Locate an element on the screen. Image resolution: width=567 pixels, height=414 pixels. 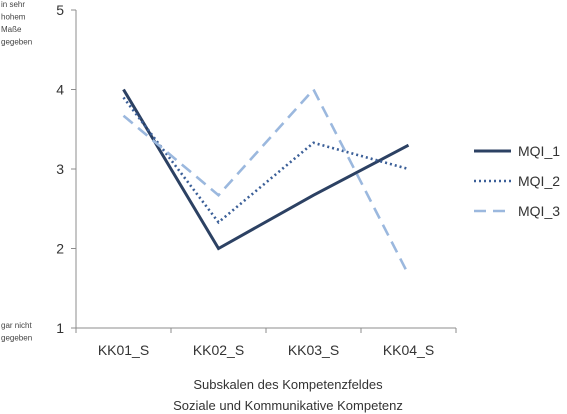
x-tick-label: KK01_S is located at coordinates (123, 350).